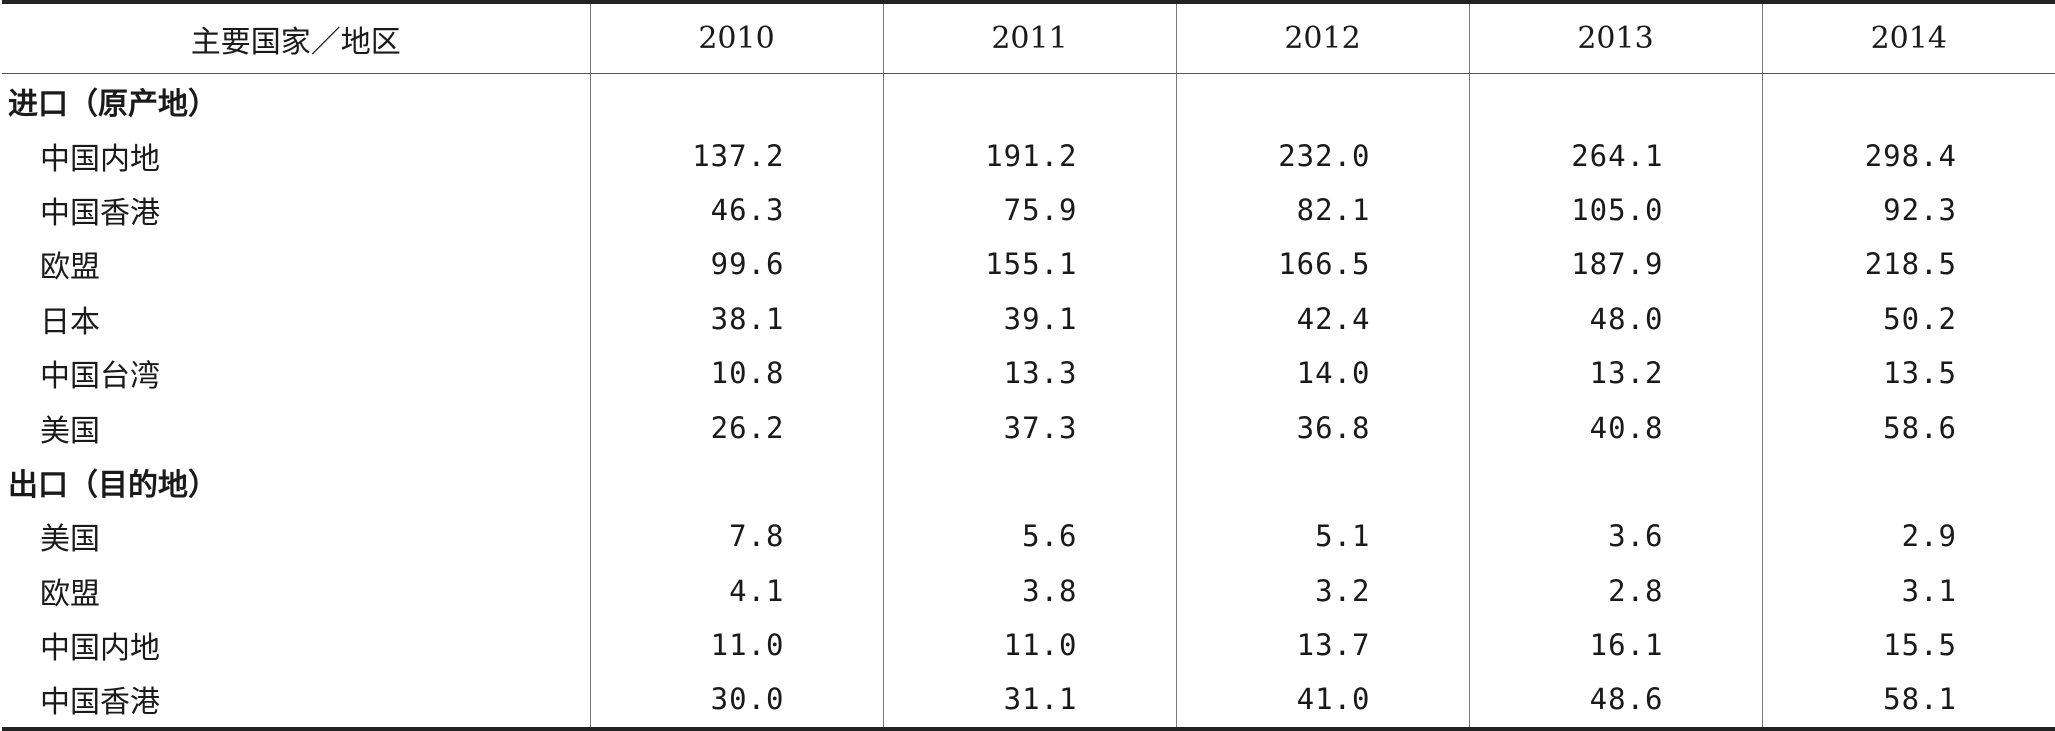 The image size is (2055, 731). What do you see at coordinates (736, 427) in the screenshot?
I see `value-cell: 26.2` at bounding box center [736, 427].